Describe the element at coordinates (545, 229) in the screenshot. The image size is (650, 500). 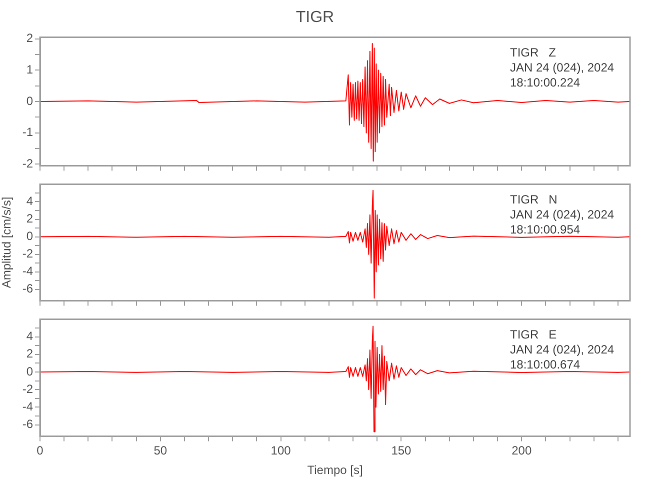
I see `annotation: 18:10:00.954` at that location.